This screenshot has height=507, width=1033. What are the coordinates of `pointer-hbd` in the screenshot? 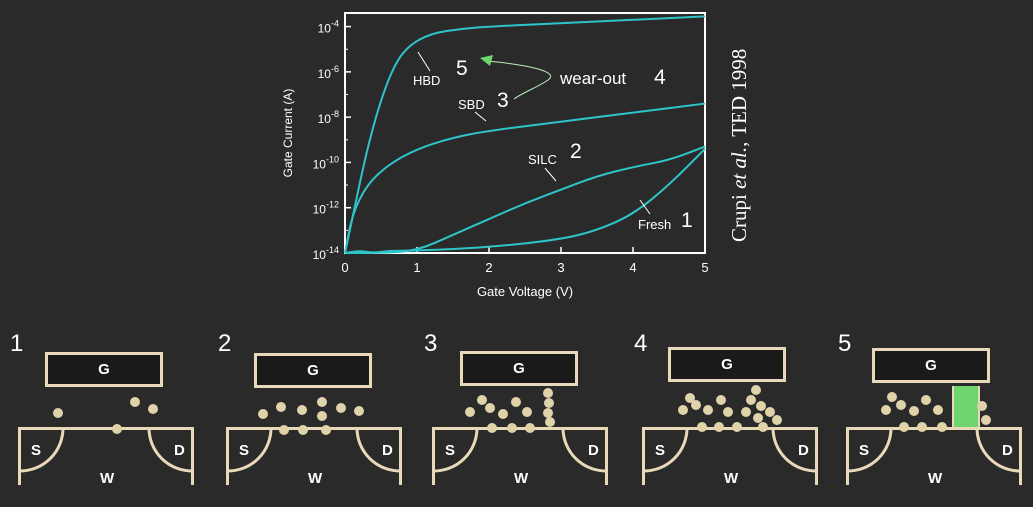 It's located at (424, 61).